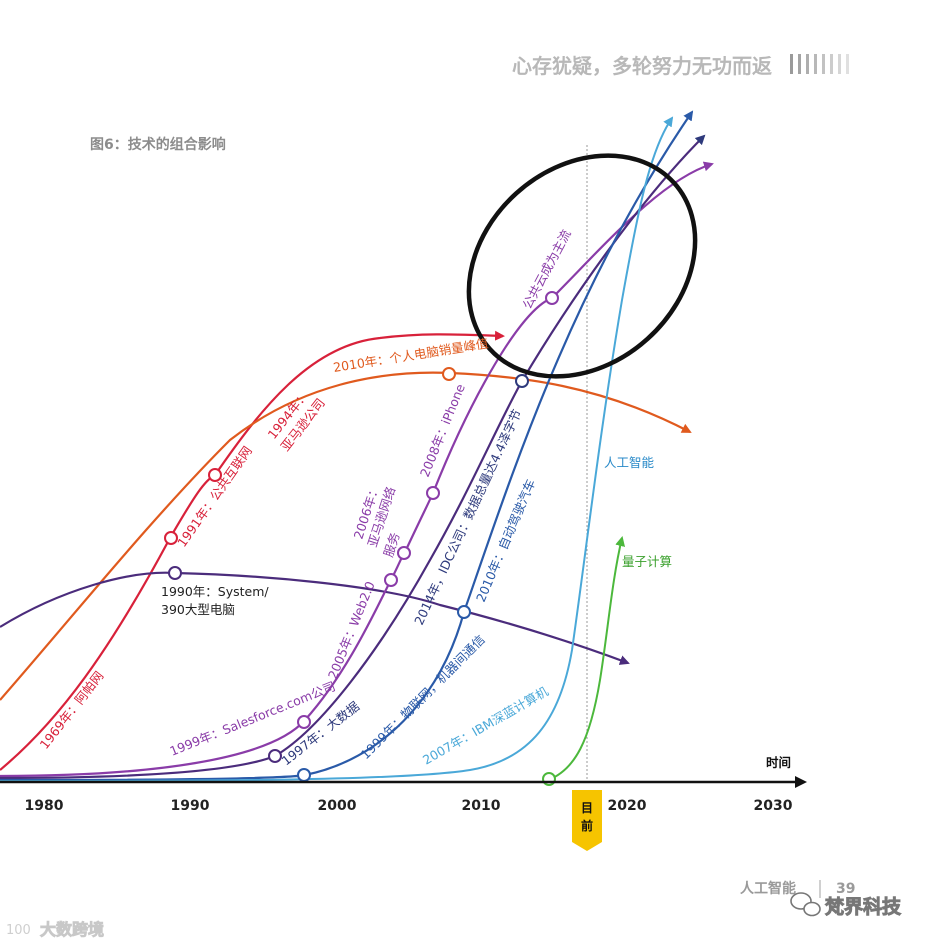 Image resolution: width=945 pixels, height=945 pixels. Describe the element at coordinates (18, 930) in the screenshot. I see `watermark-left-logo-icon: 100` at that location.